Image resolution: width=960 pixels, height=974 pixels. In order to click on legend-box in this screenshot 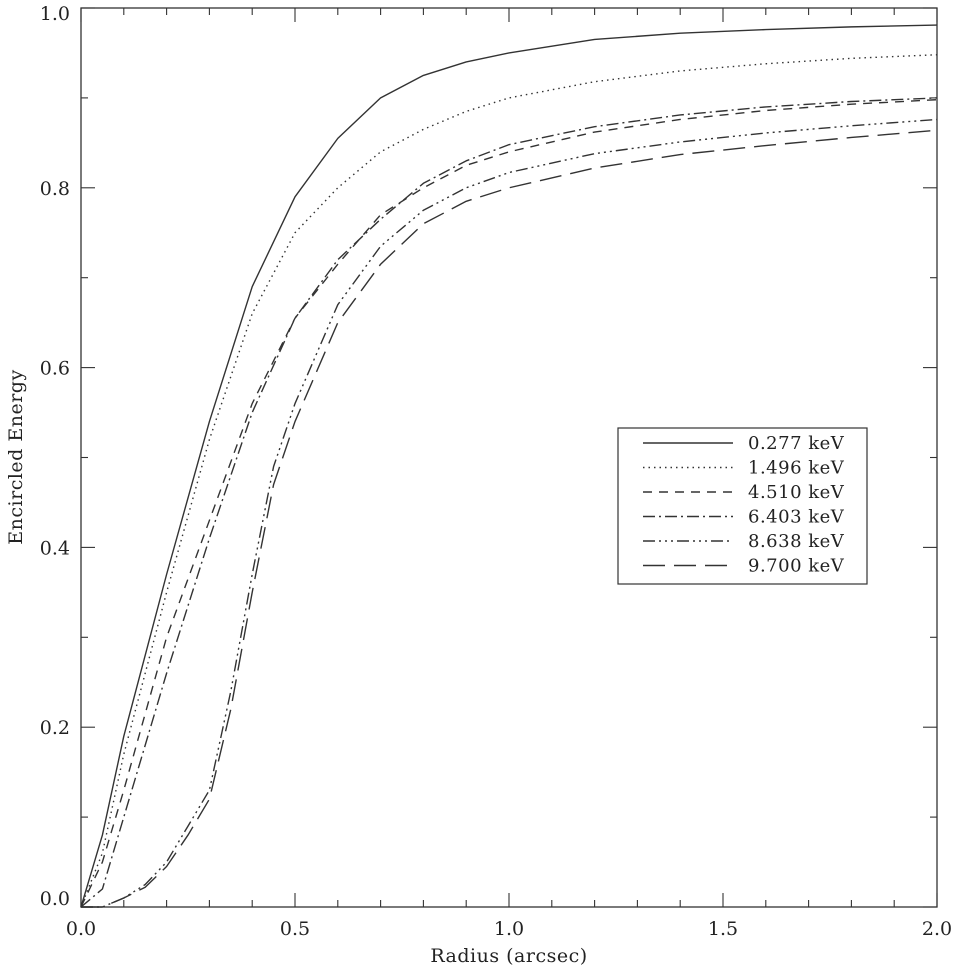, I will do `click(742, 506)`.